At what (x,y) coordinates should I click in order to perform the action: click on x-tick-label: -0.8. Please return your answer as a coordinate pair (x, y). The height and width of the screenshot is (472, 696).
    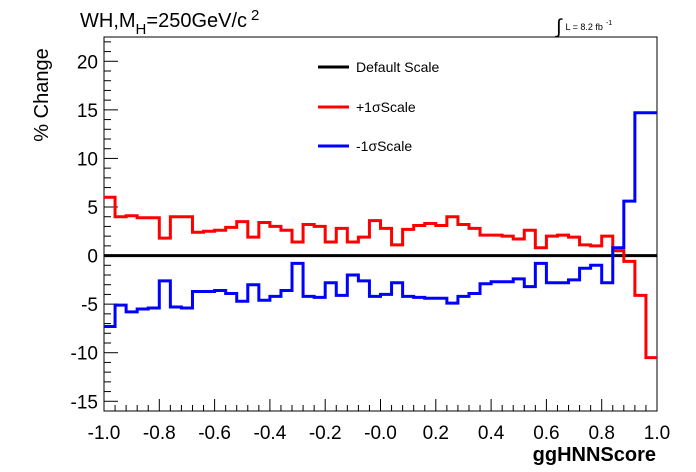
    Looking at the image, I should click on (159, 433).